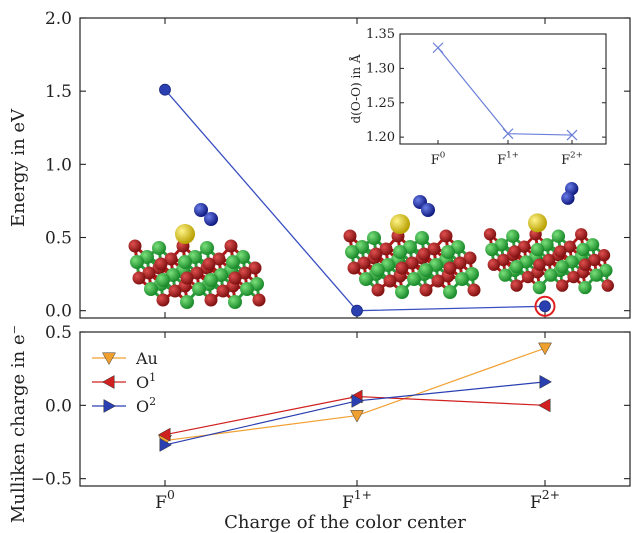  What do you see at coordinates (508, 134) in the screenshot?
I see `inset-x-marker` at bounding box center [508, 134].